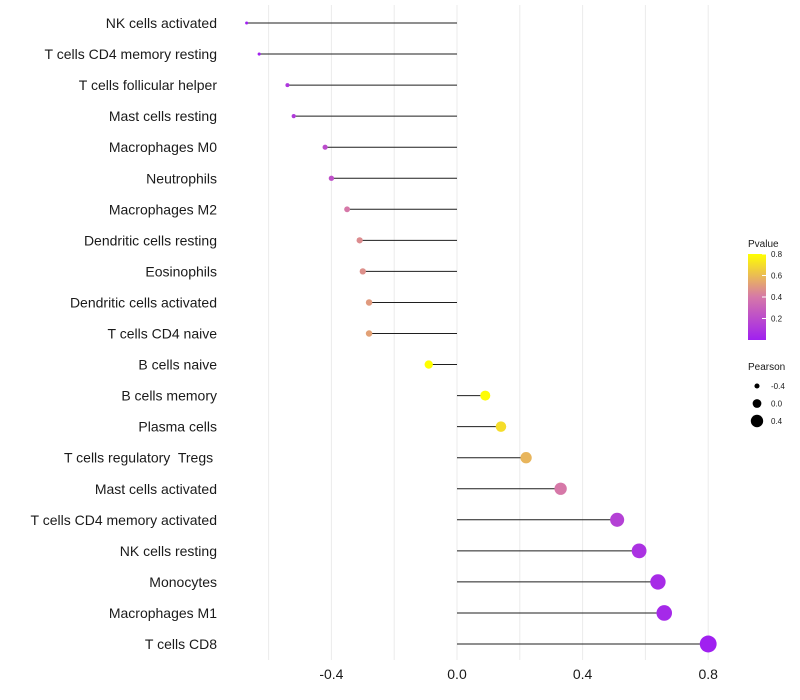 The width and height of the screenshot is (800, 700). Describe the element at coordinates (140, 458) in the screenshot. I see `category-label: T cells regulatory Tregs` at that location.